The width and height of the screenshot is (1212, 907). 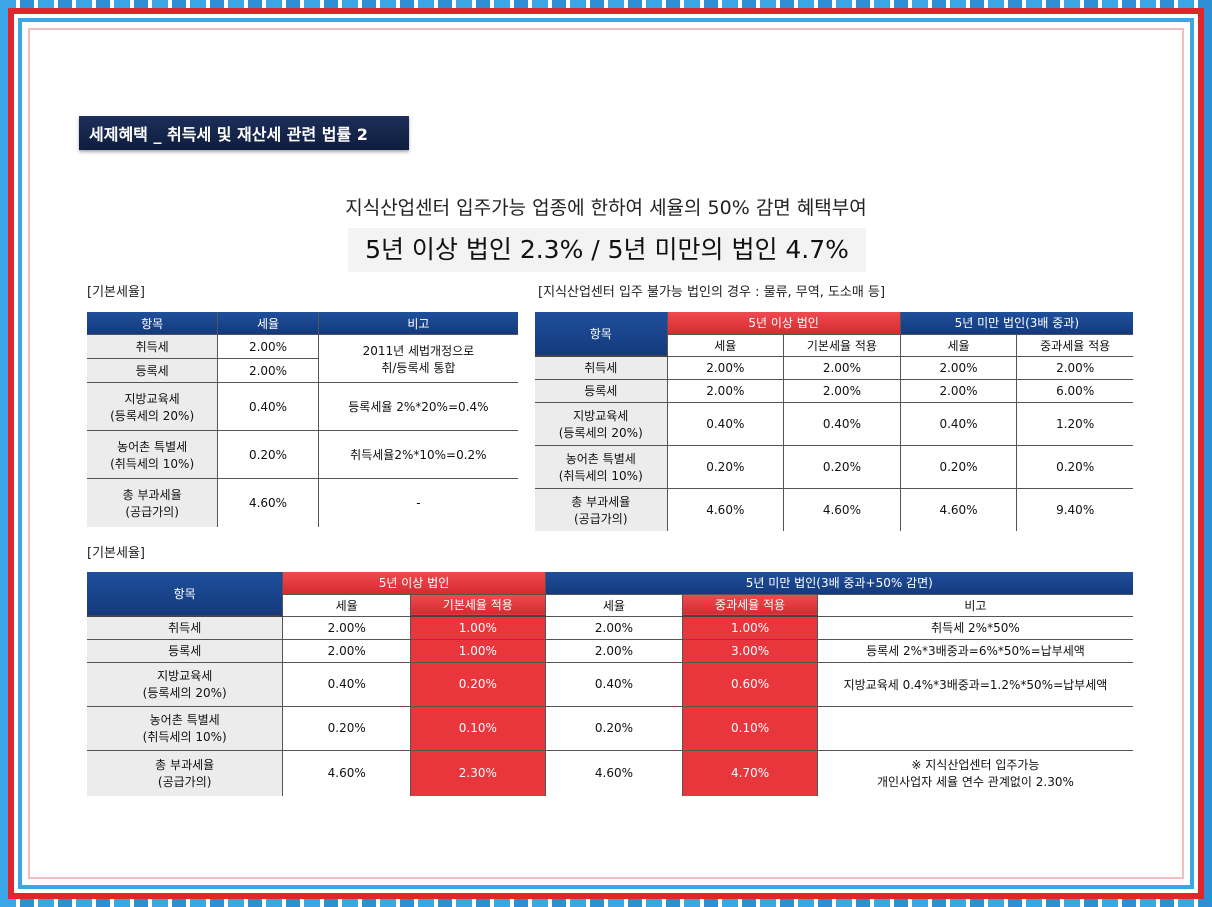 I want to click on t1-item: 농어촌 특별세 (취득세의 10%), so click(x=152, y=454).